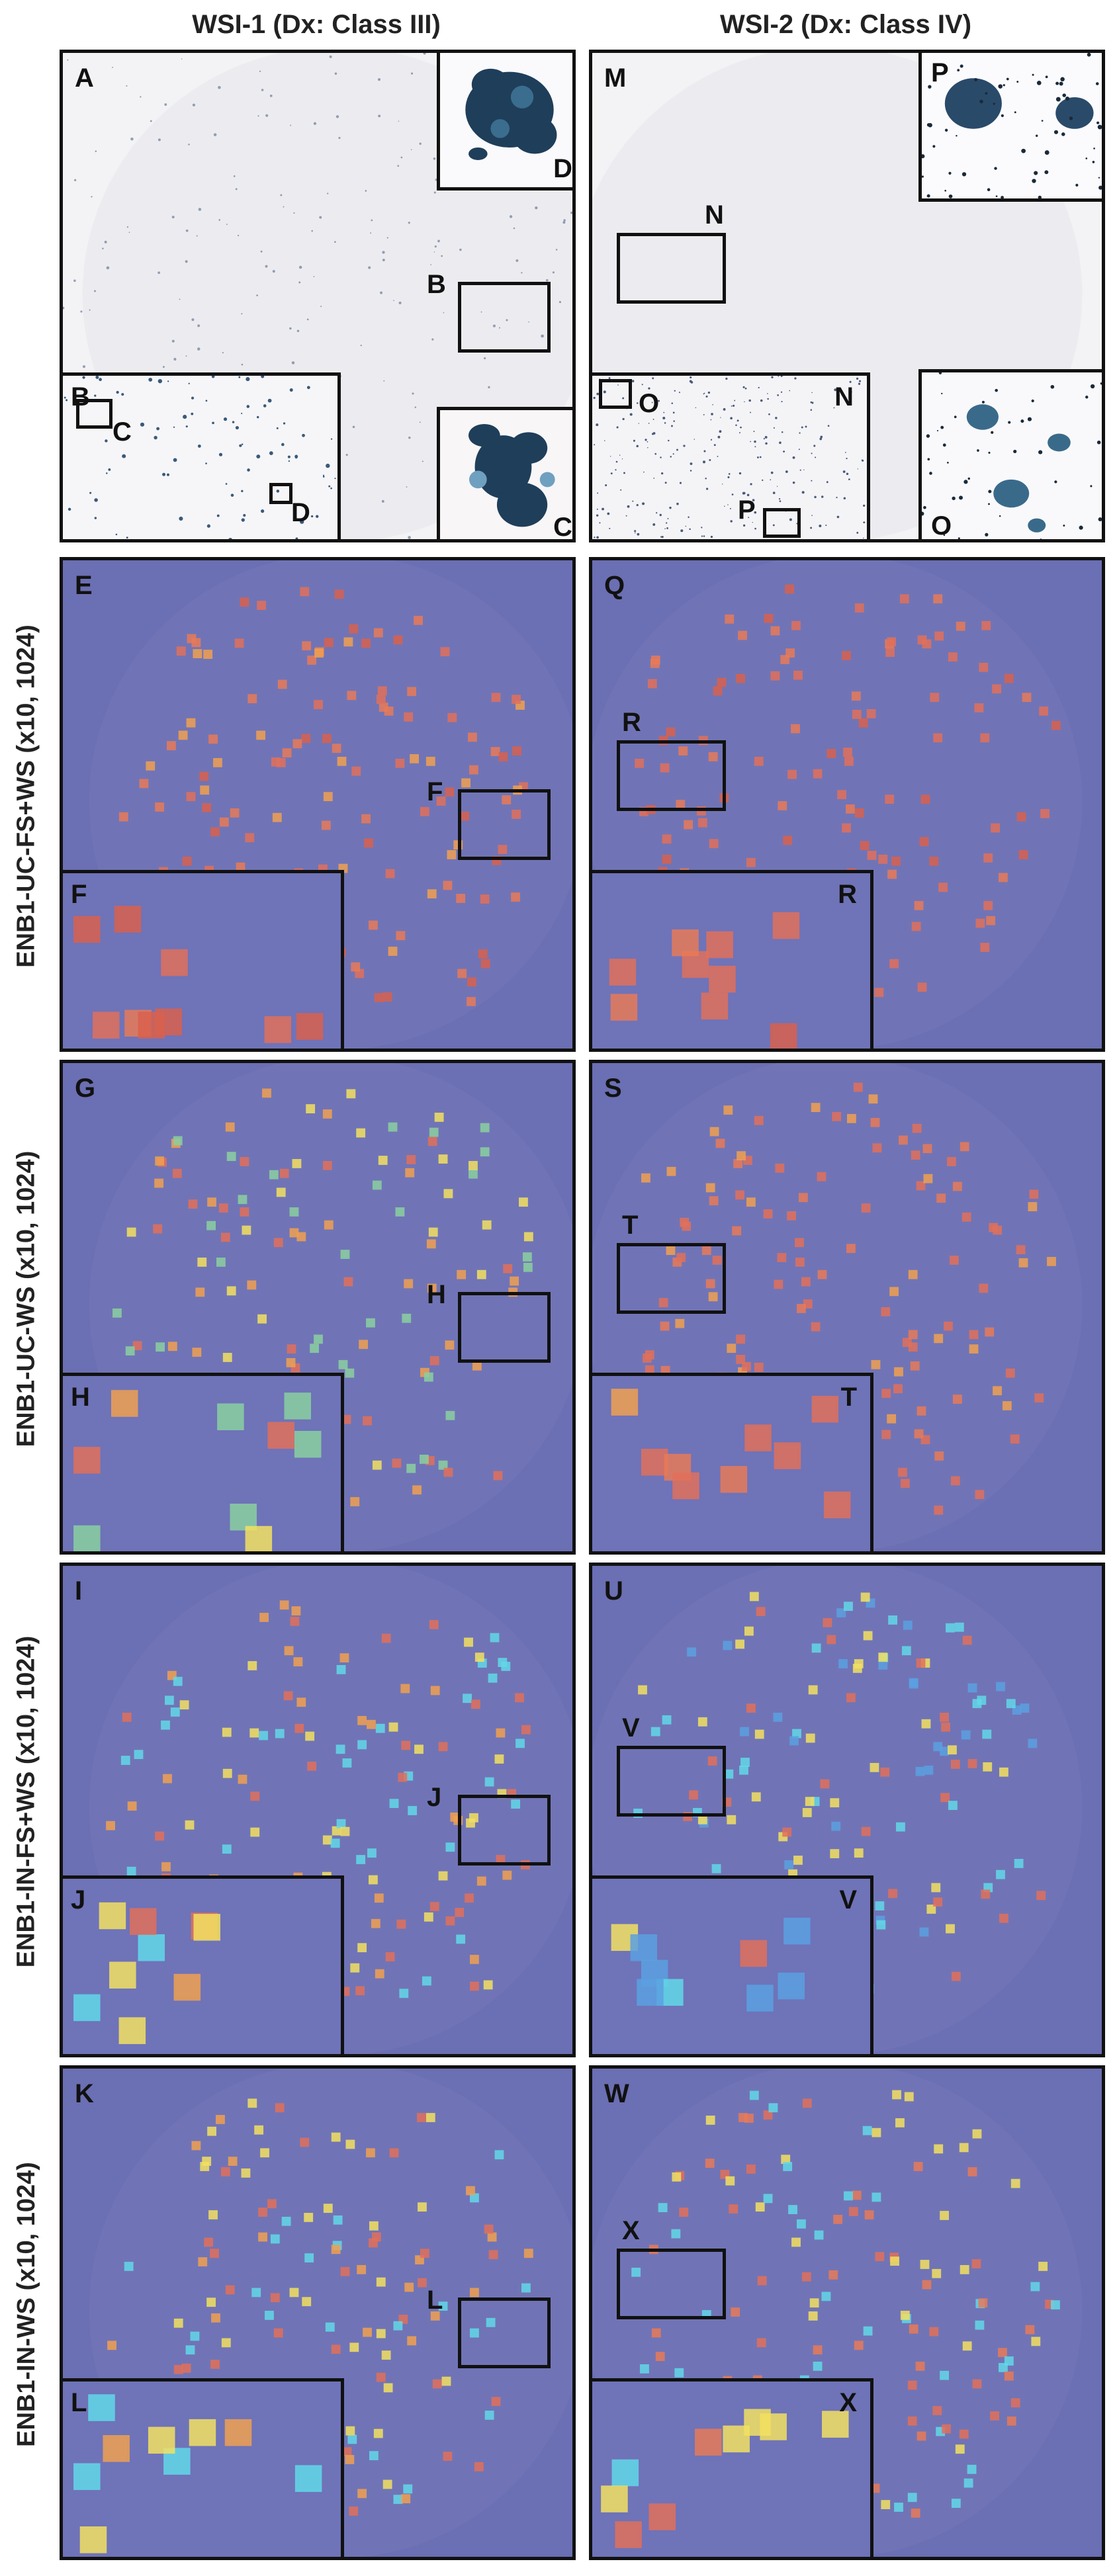 Image resolution: width=1117 pixels, height=2576 pixels. I want to click on zoom-inset: H, so click(204, 1462).